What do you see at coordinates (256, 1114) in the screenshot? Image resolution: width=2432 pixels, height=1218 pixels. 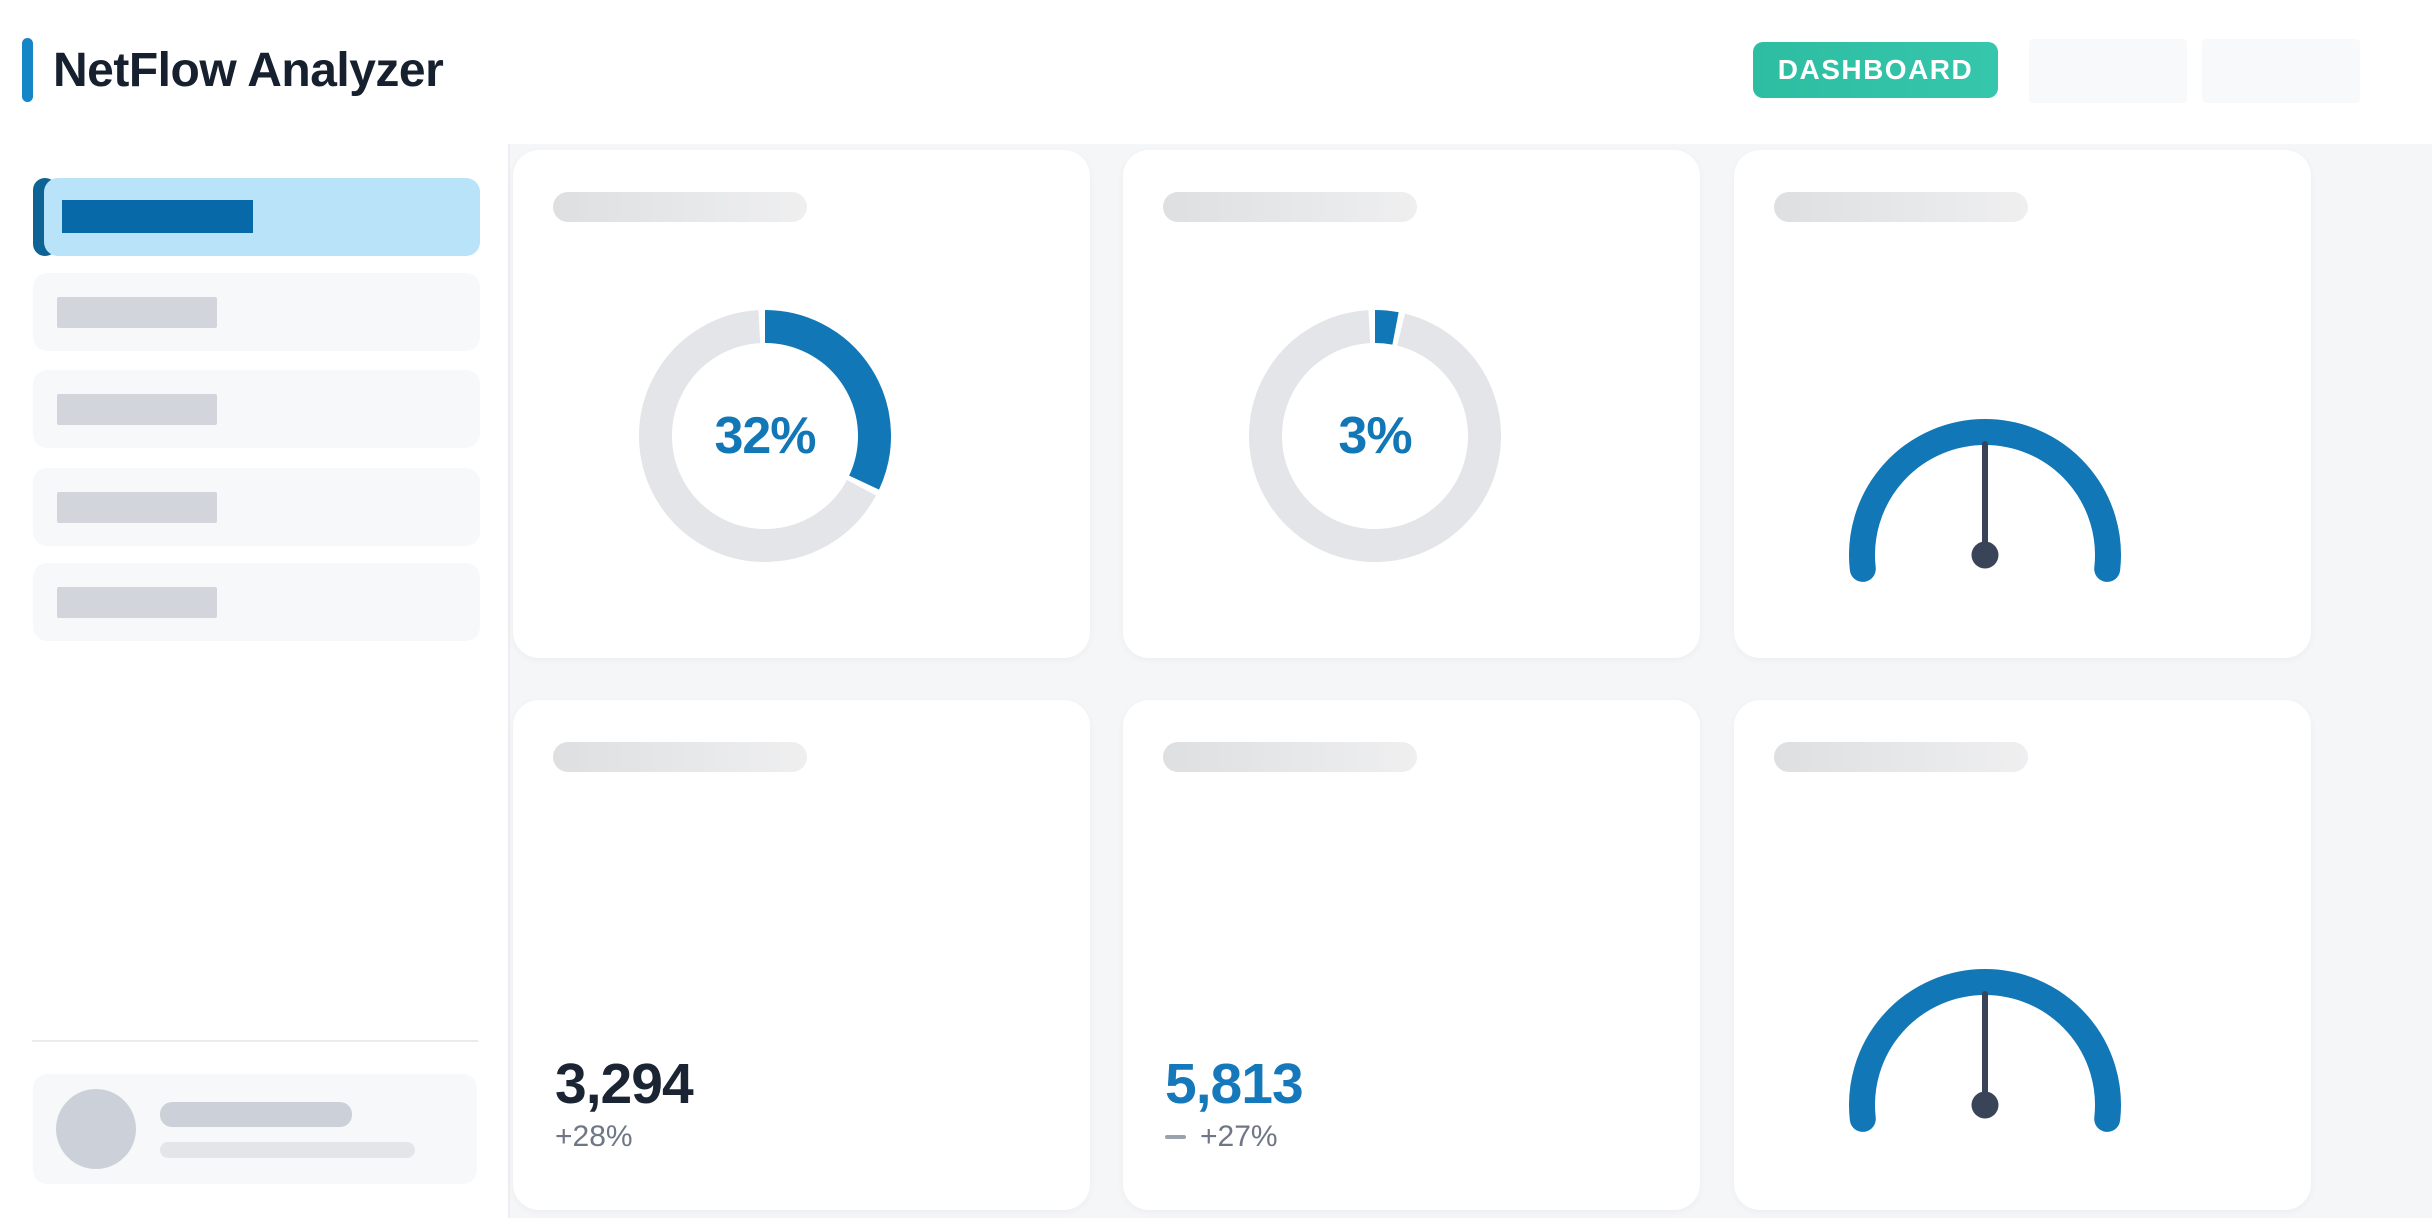 I see `user-name-skeleton` at bounding box center [256, 1114].